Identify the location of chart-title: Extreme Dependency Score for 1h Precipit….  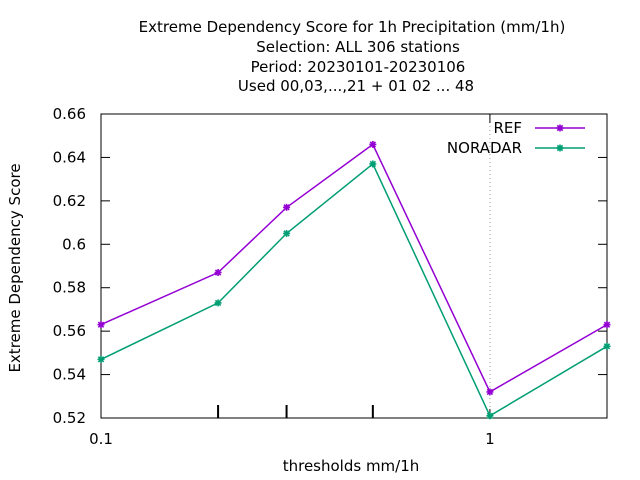
(352, 56).